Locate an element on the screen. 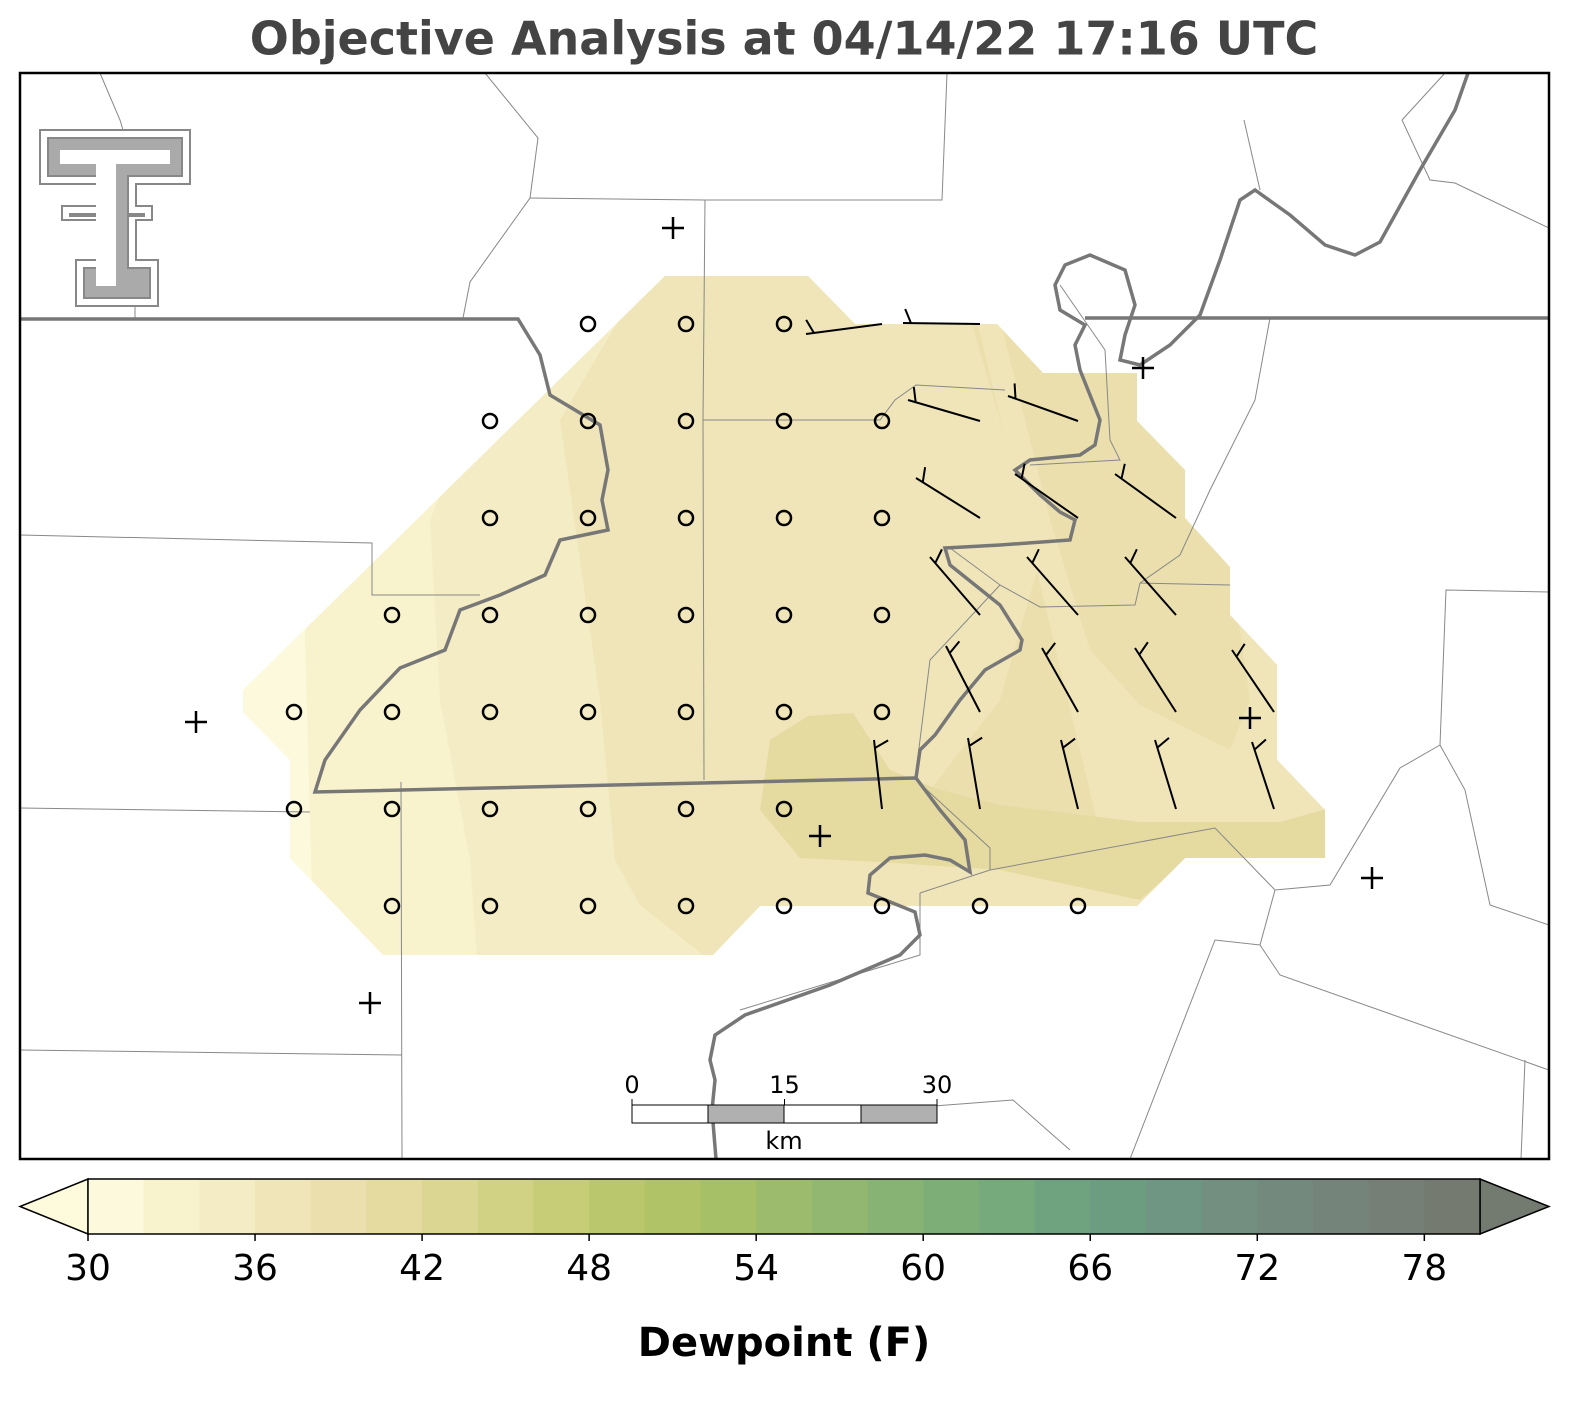 This screenshot has width=1589, height=1410. colorbar-label: Dewpoint (F) is located at coordinates (784, 1343).